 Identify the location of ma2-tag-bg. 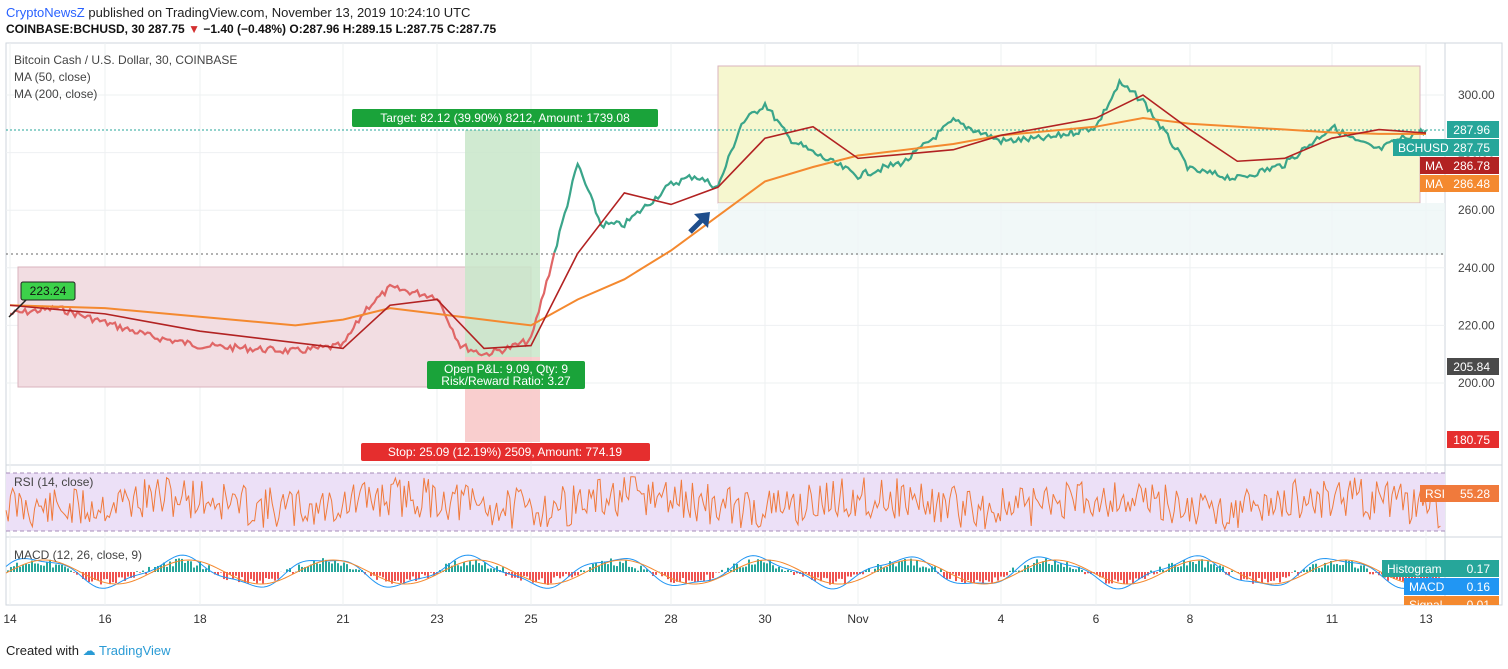
(1459, 183).